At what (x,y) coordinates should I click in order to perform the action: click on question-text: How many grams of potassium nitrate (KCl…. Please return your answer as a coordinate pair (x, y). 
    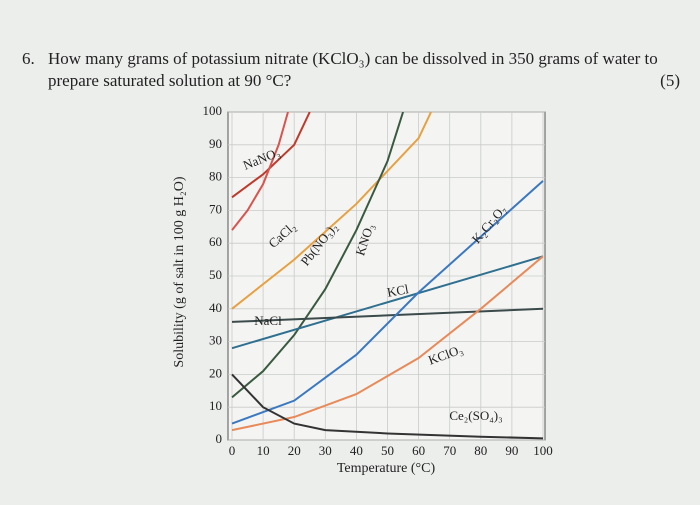
    Looking at the image, I should click on (353, 58).